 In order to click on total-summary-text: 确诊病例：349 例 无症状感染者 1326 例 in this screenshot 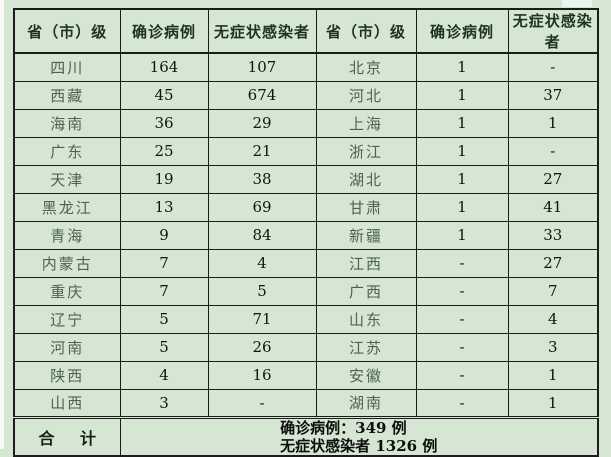, I will do `click(359, 436)`.